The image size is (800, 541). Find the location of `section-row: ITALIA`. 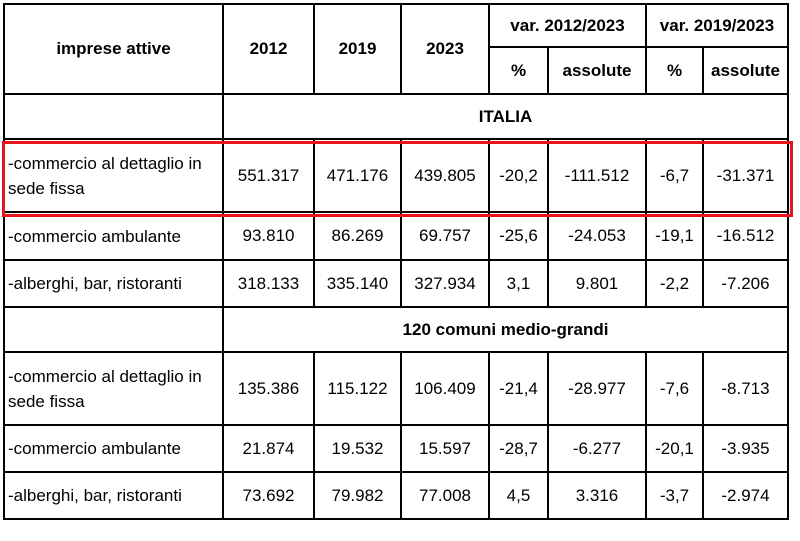

section-row: ITALIA is located at coordinates (396, 116).